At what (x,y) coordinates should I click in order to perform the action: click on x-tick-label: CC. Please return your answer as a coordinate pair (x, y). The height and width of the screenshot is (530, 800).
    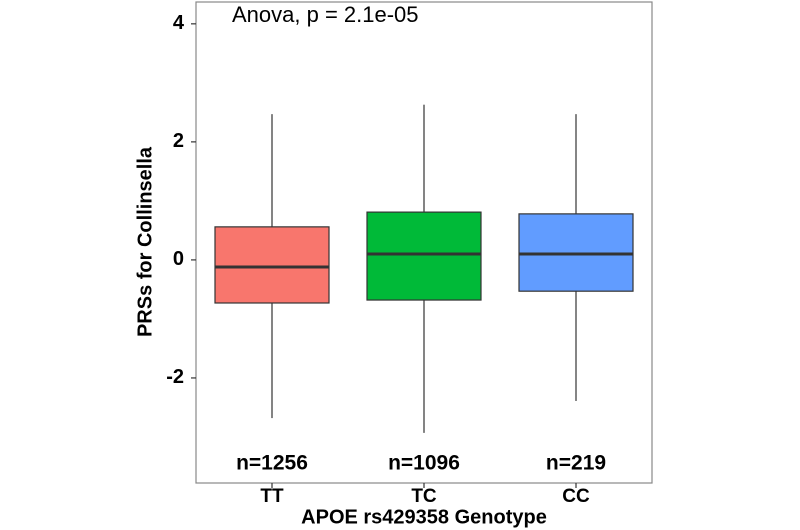
    Looking at the image, I should click on (576, 496).